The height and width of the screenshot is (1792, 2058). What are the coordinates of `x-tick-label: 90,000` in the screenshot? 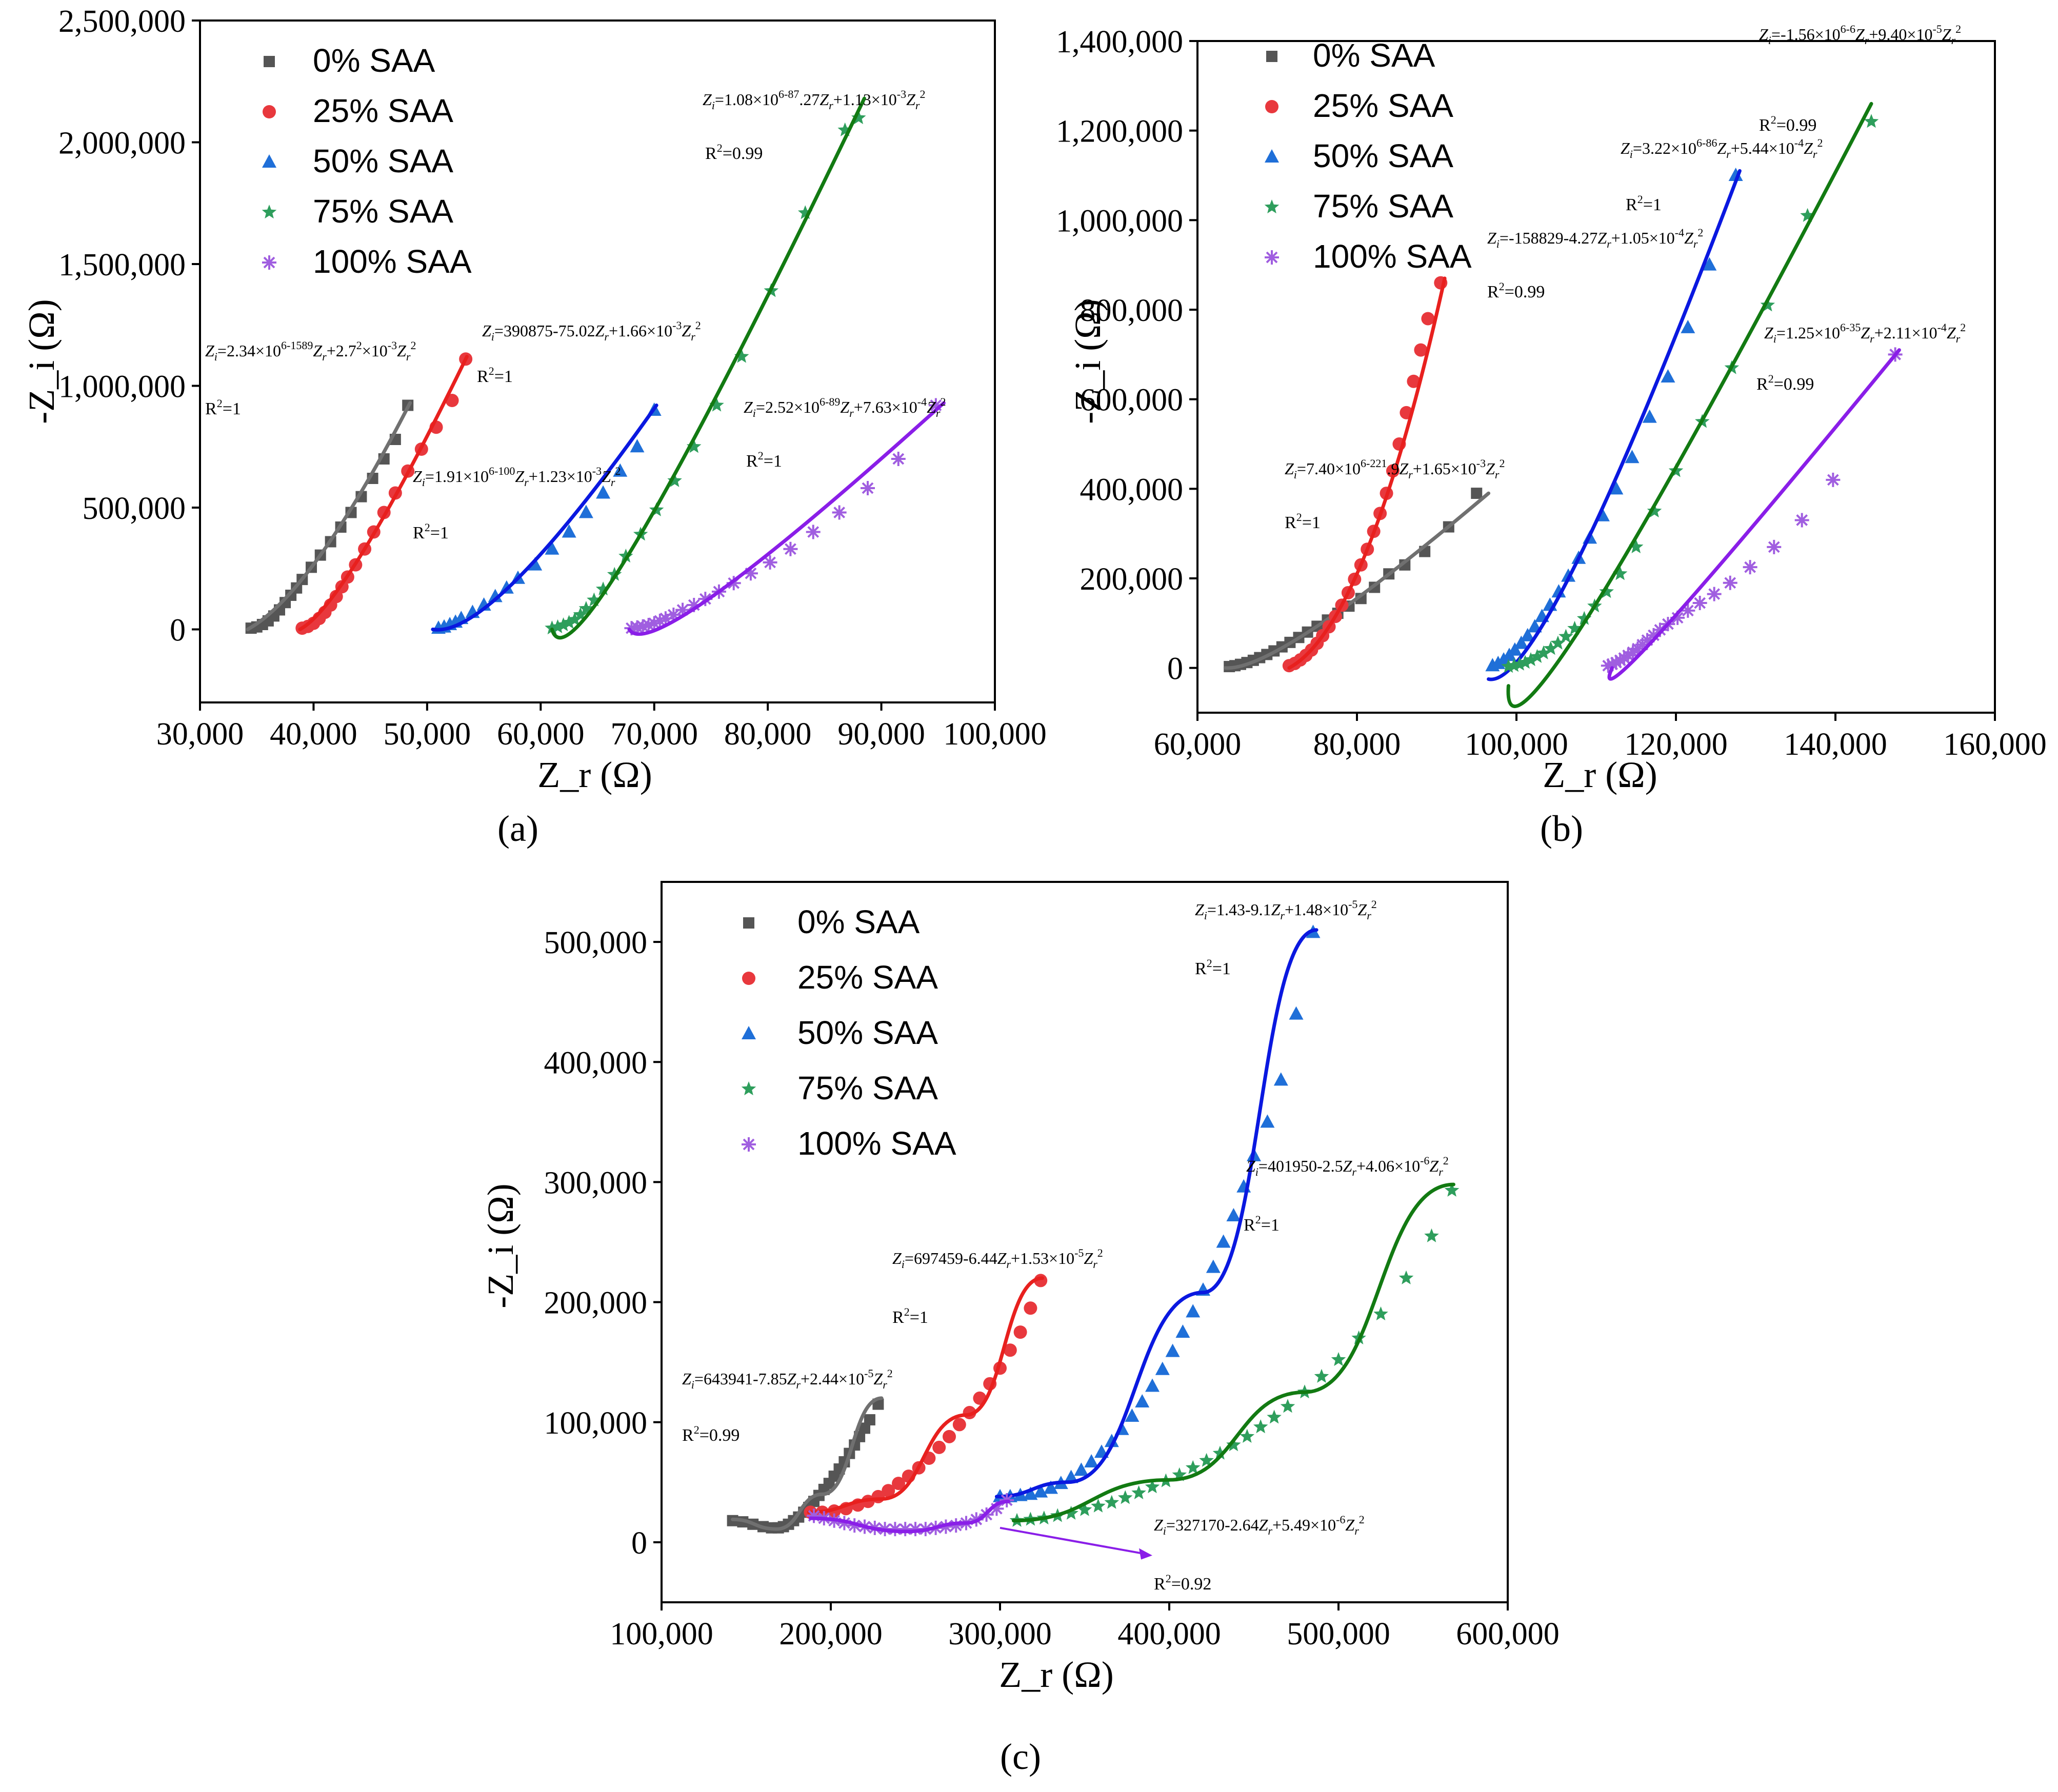 It's located at (881, 734).